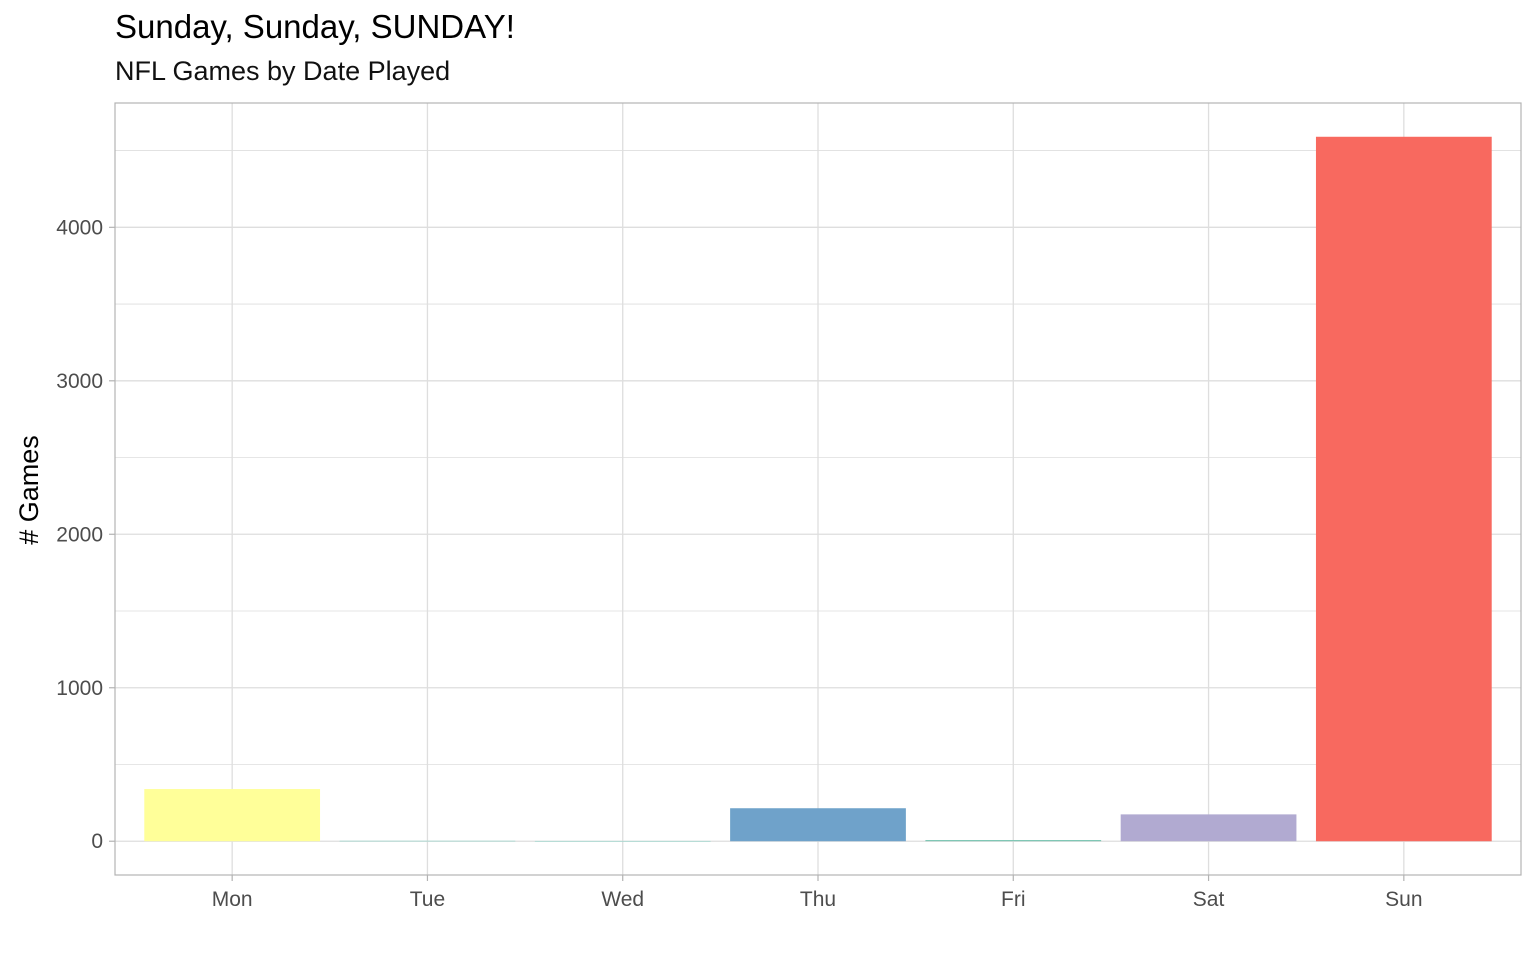 This screenshot has width=1536, height=960. I want to click on y-tick-label: 2000, so click(79, 534).